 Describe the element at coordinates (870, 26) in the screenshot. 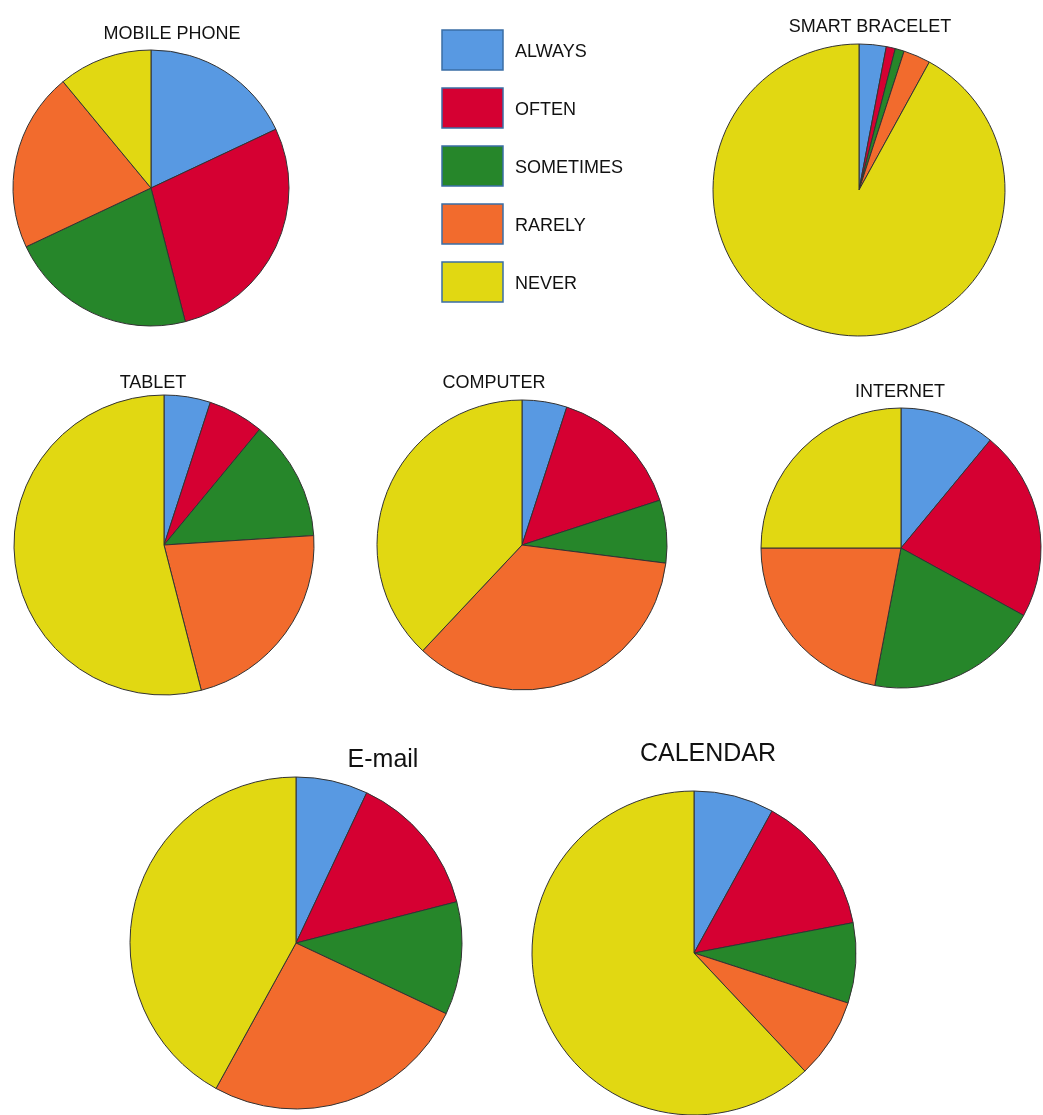

I see `chart-title: SMART BRACELET` at that location.